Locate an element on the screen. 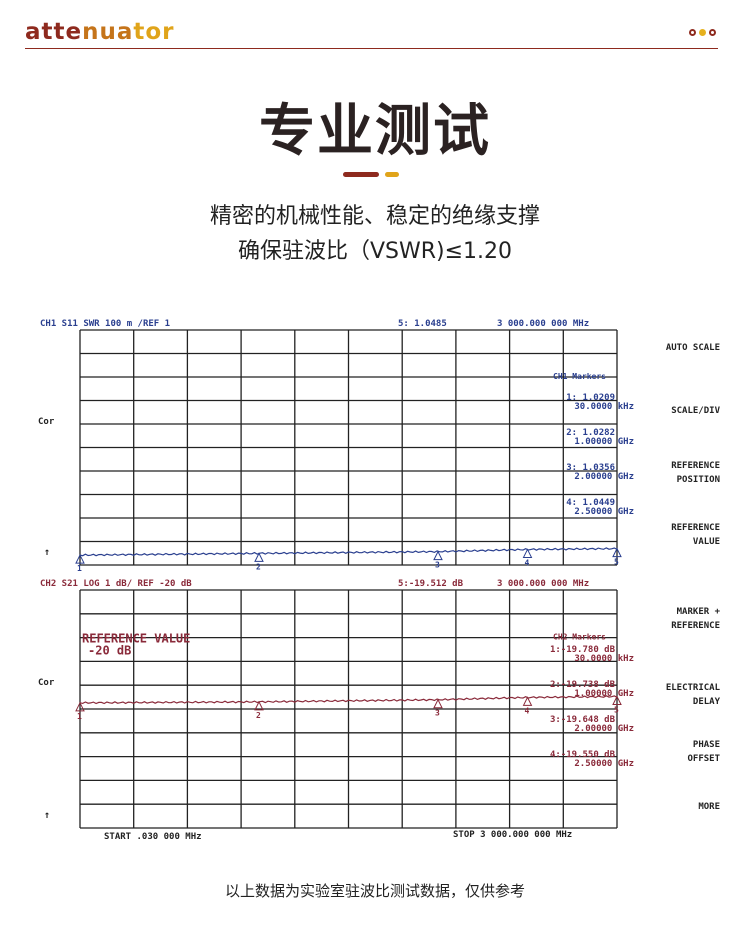 The height and width of the screenshot is (930, 750). marker-value: 4: 1.0449 is located at coordinates (590, 503).